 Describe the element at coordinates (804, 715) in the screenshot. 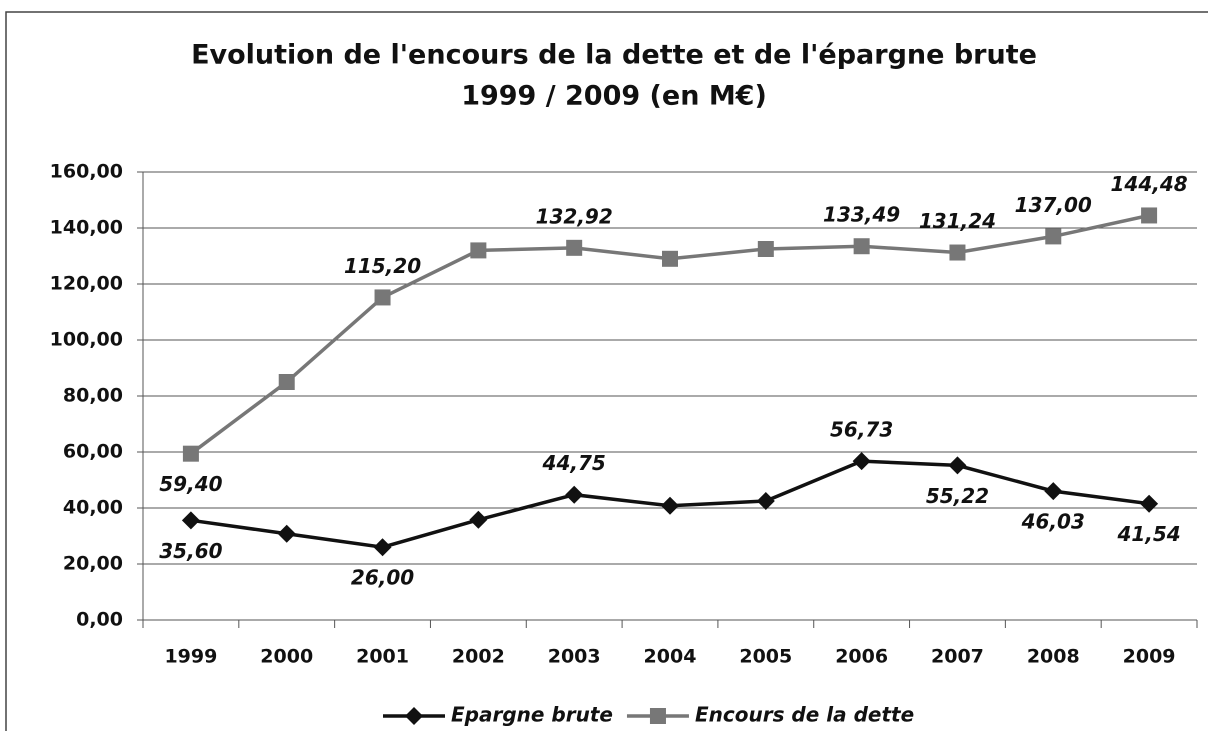

I see `legend-label: Encours de la dette` at that location.